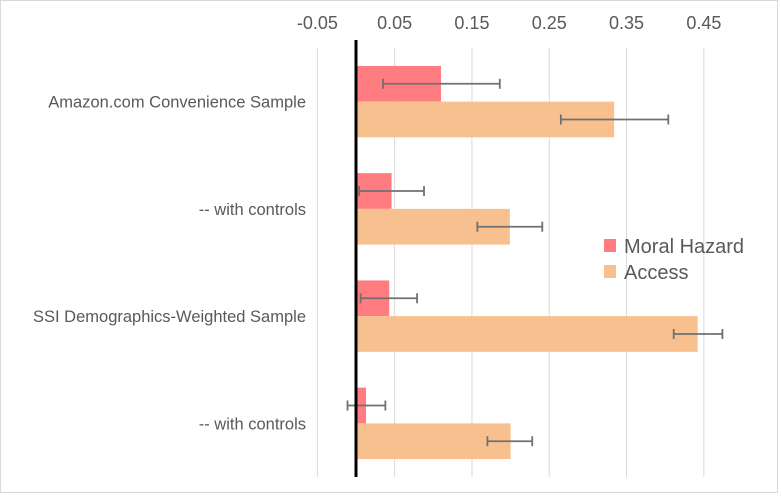 The image size is (781, 496). What do you see at coordinates (684, 247) in the screenshot?
I see `legend-label: Moral Hazard` at bounding box center [684, 247].